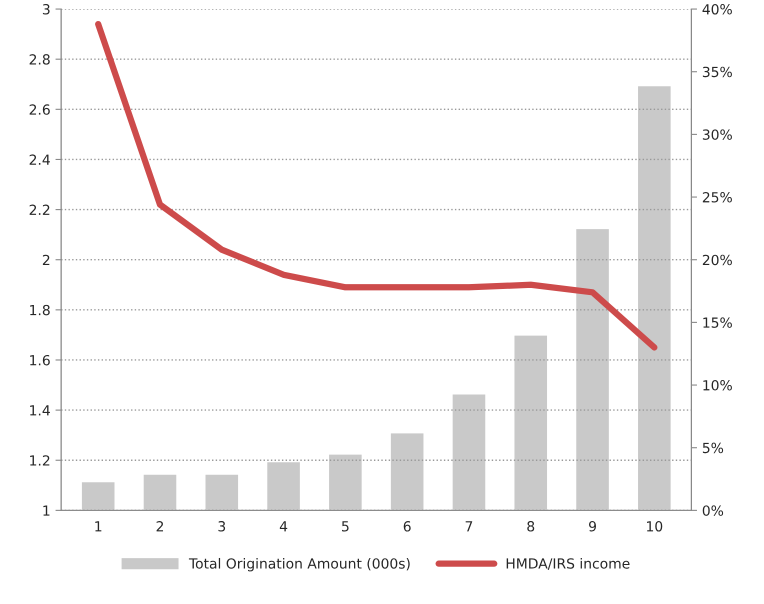  Describe the element at coordinates (654, 526) in the screenshot. I see `x-tick-label: 10` at that location.